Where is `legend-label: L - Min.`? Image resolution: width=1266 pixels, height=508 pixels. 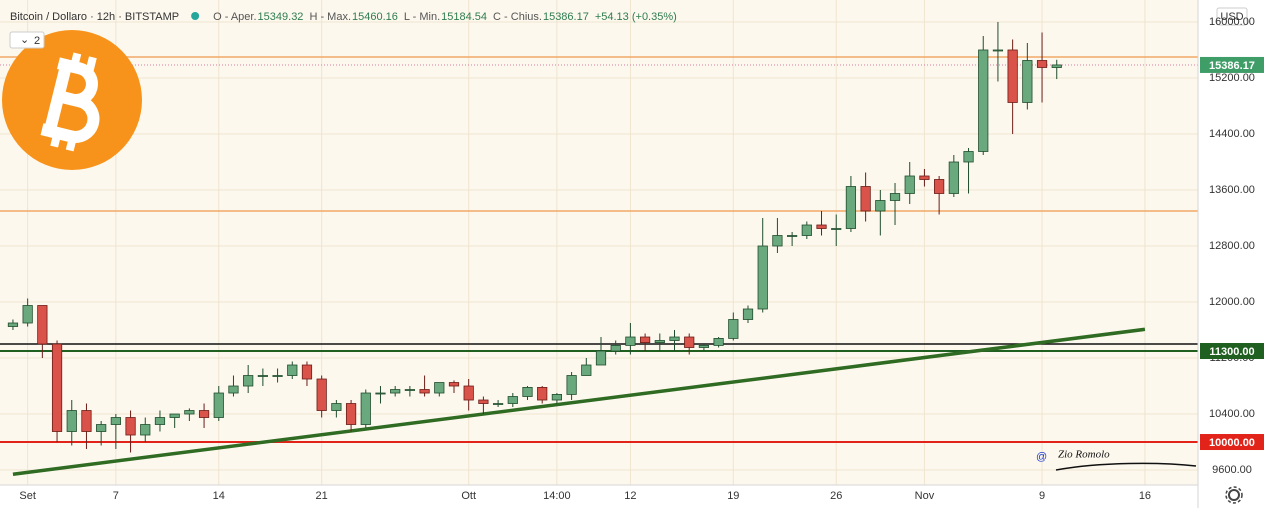 legend-label: L - Min. is located at coordinates (422, 17).